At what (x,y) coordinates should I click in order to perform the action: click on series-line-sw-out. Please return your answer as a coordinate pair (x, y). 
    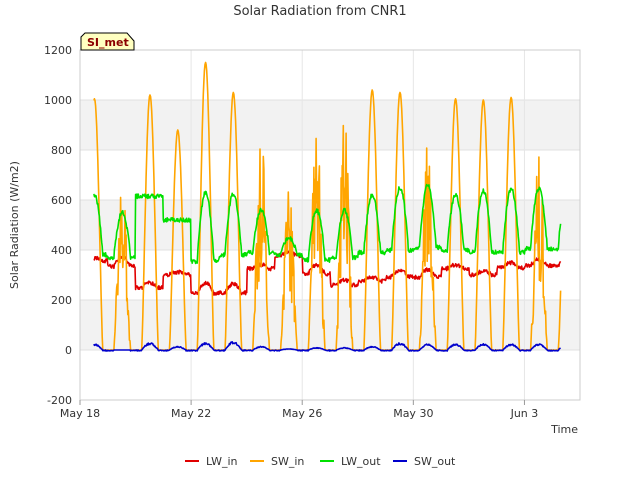
    Looking at the image, I should click on (327, 346).